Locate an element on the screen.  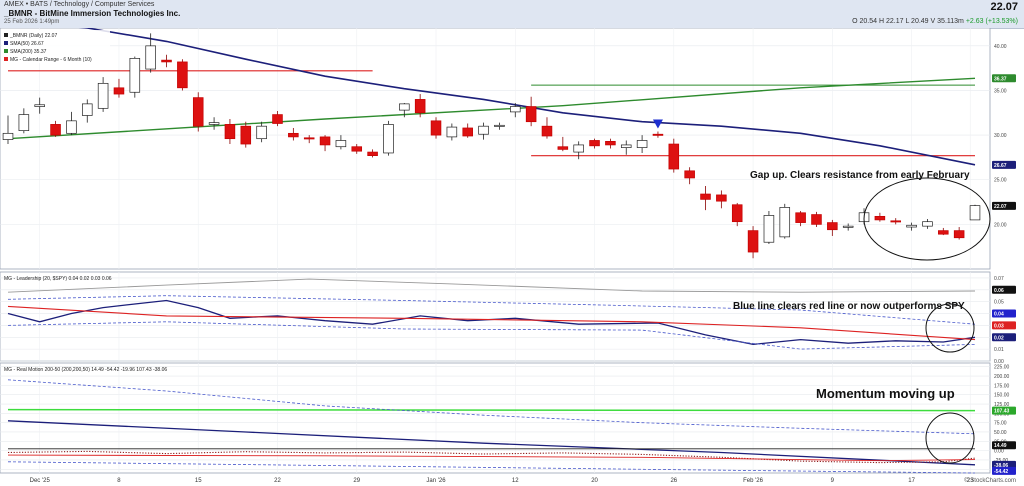
ohlc-open-label: O is located at coordinates (855, 21).